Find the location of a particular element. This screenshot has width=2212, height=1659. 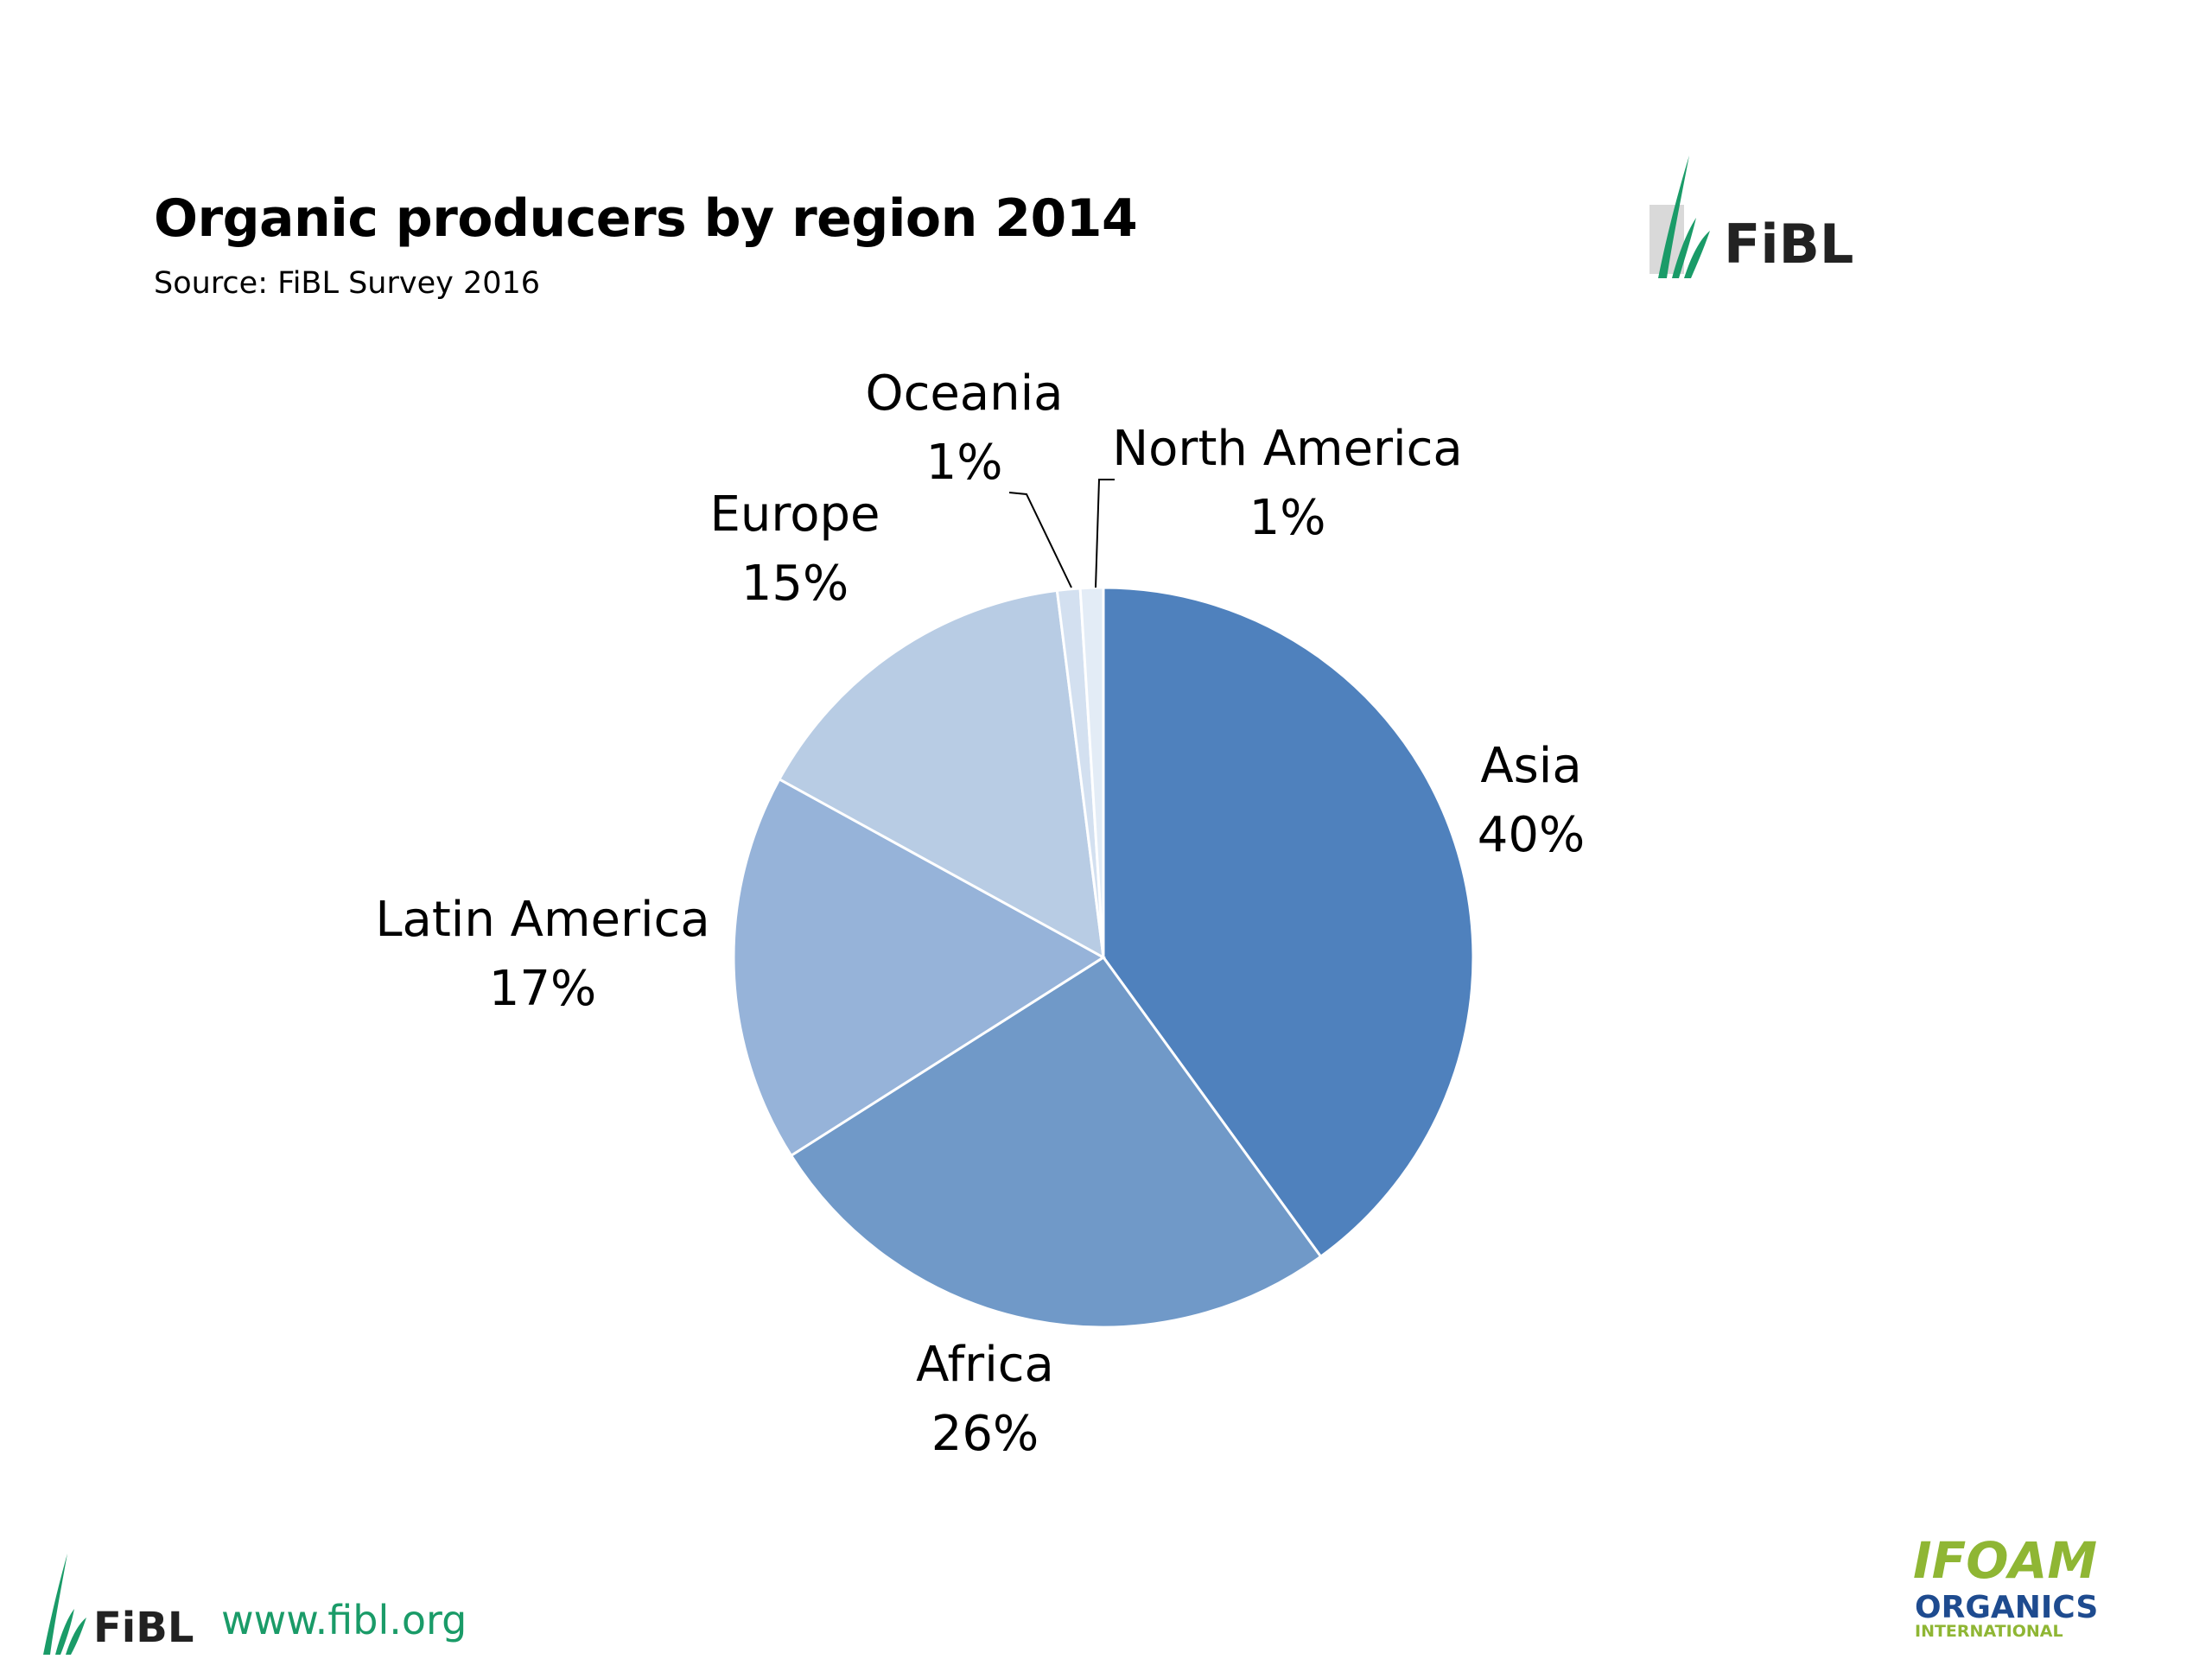

fibl-logo-top: FiBL is located at coordinates (1758, 218).